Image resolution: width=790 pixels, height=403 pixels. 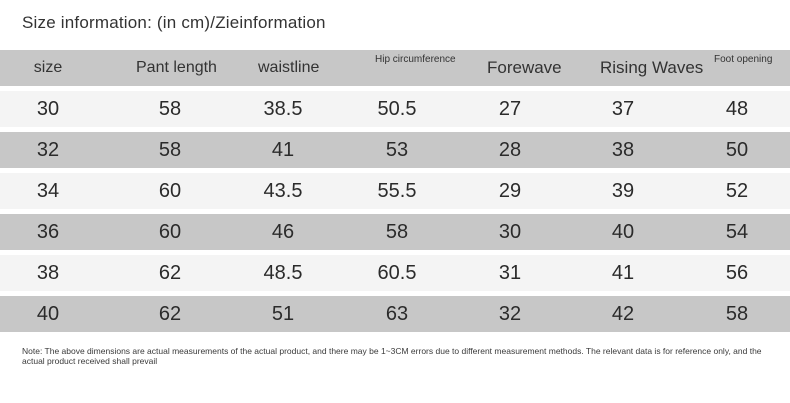 I want to click on cell-hip-circumference: 60.5, so click(x=397, y=272).